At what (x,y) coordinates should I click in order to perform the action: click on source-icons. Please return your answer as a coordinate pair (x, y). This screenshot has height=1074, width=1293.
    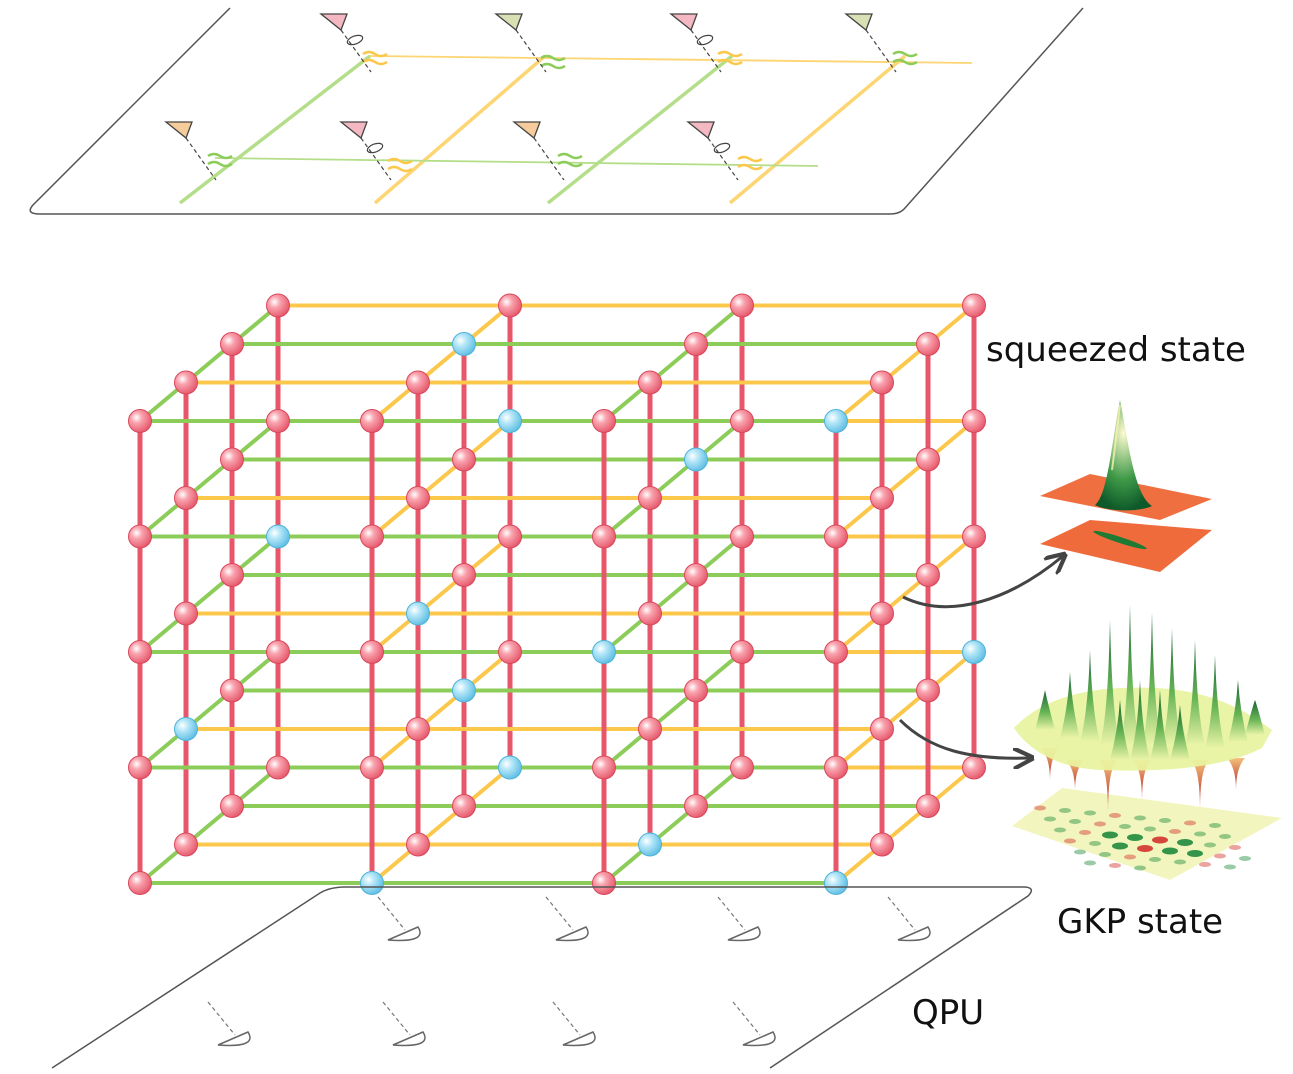
    Looking at the image, I should click on (530, 97).